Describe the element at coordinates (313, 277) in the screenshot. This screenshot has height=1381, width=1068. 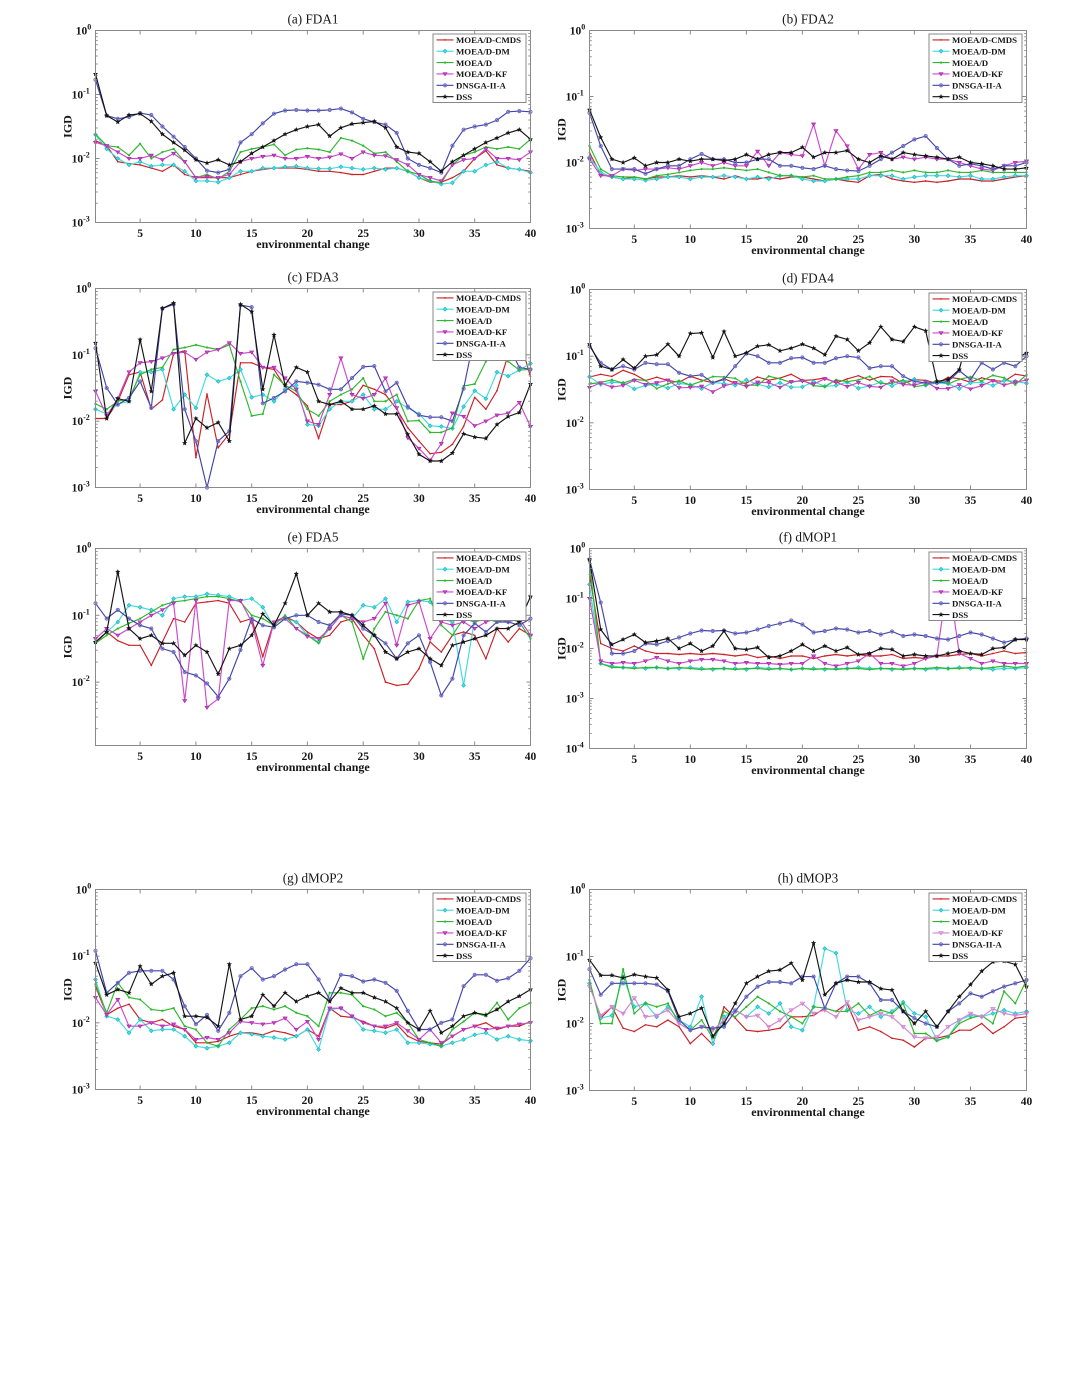
I see `svg-text: (c) FDA3` at that location.